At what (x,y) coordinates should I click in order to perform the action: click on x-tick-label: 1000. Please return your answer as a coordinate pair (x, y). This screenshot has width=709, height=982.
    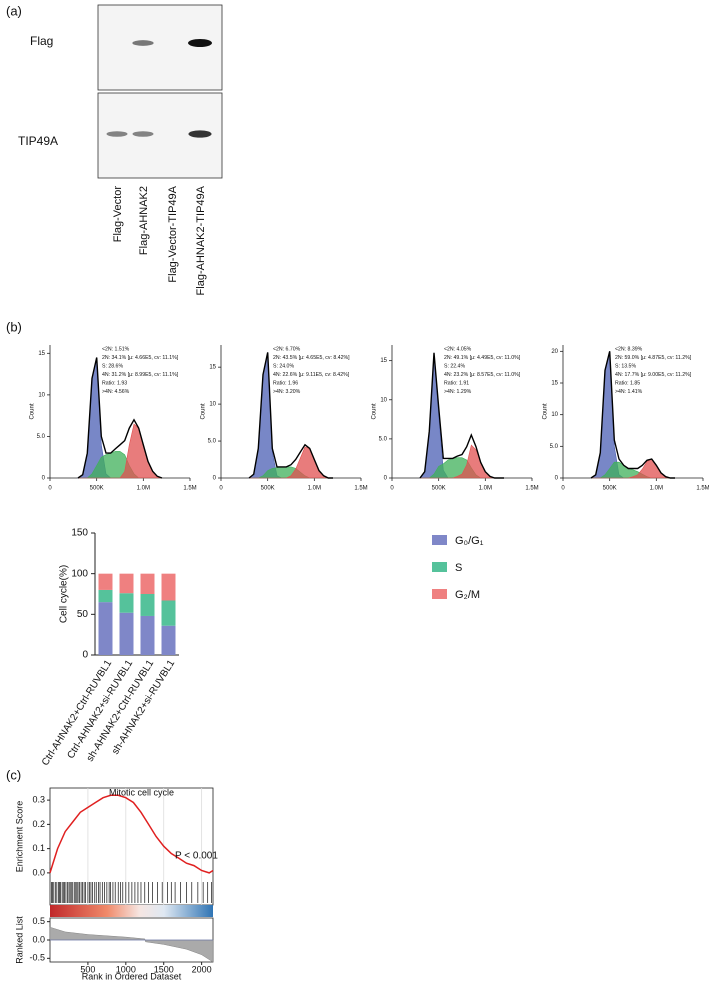
    Looking at the image, I should click on (126, 969).